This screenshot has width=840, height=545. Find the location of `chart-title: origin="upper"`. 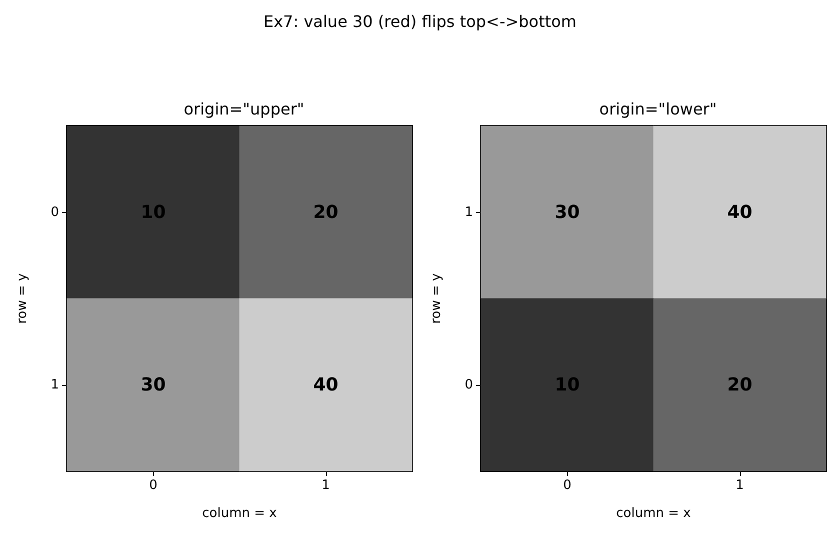

chart-title: origin="upper" is located at coordinates (244, 109).